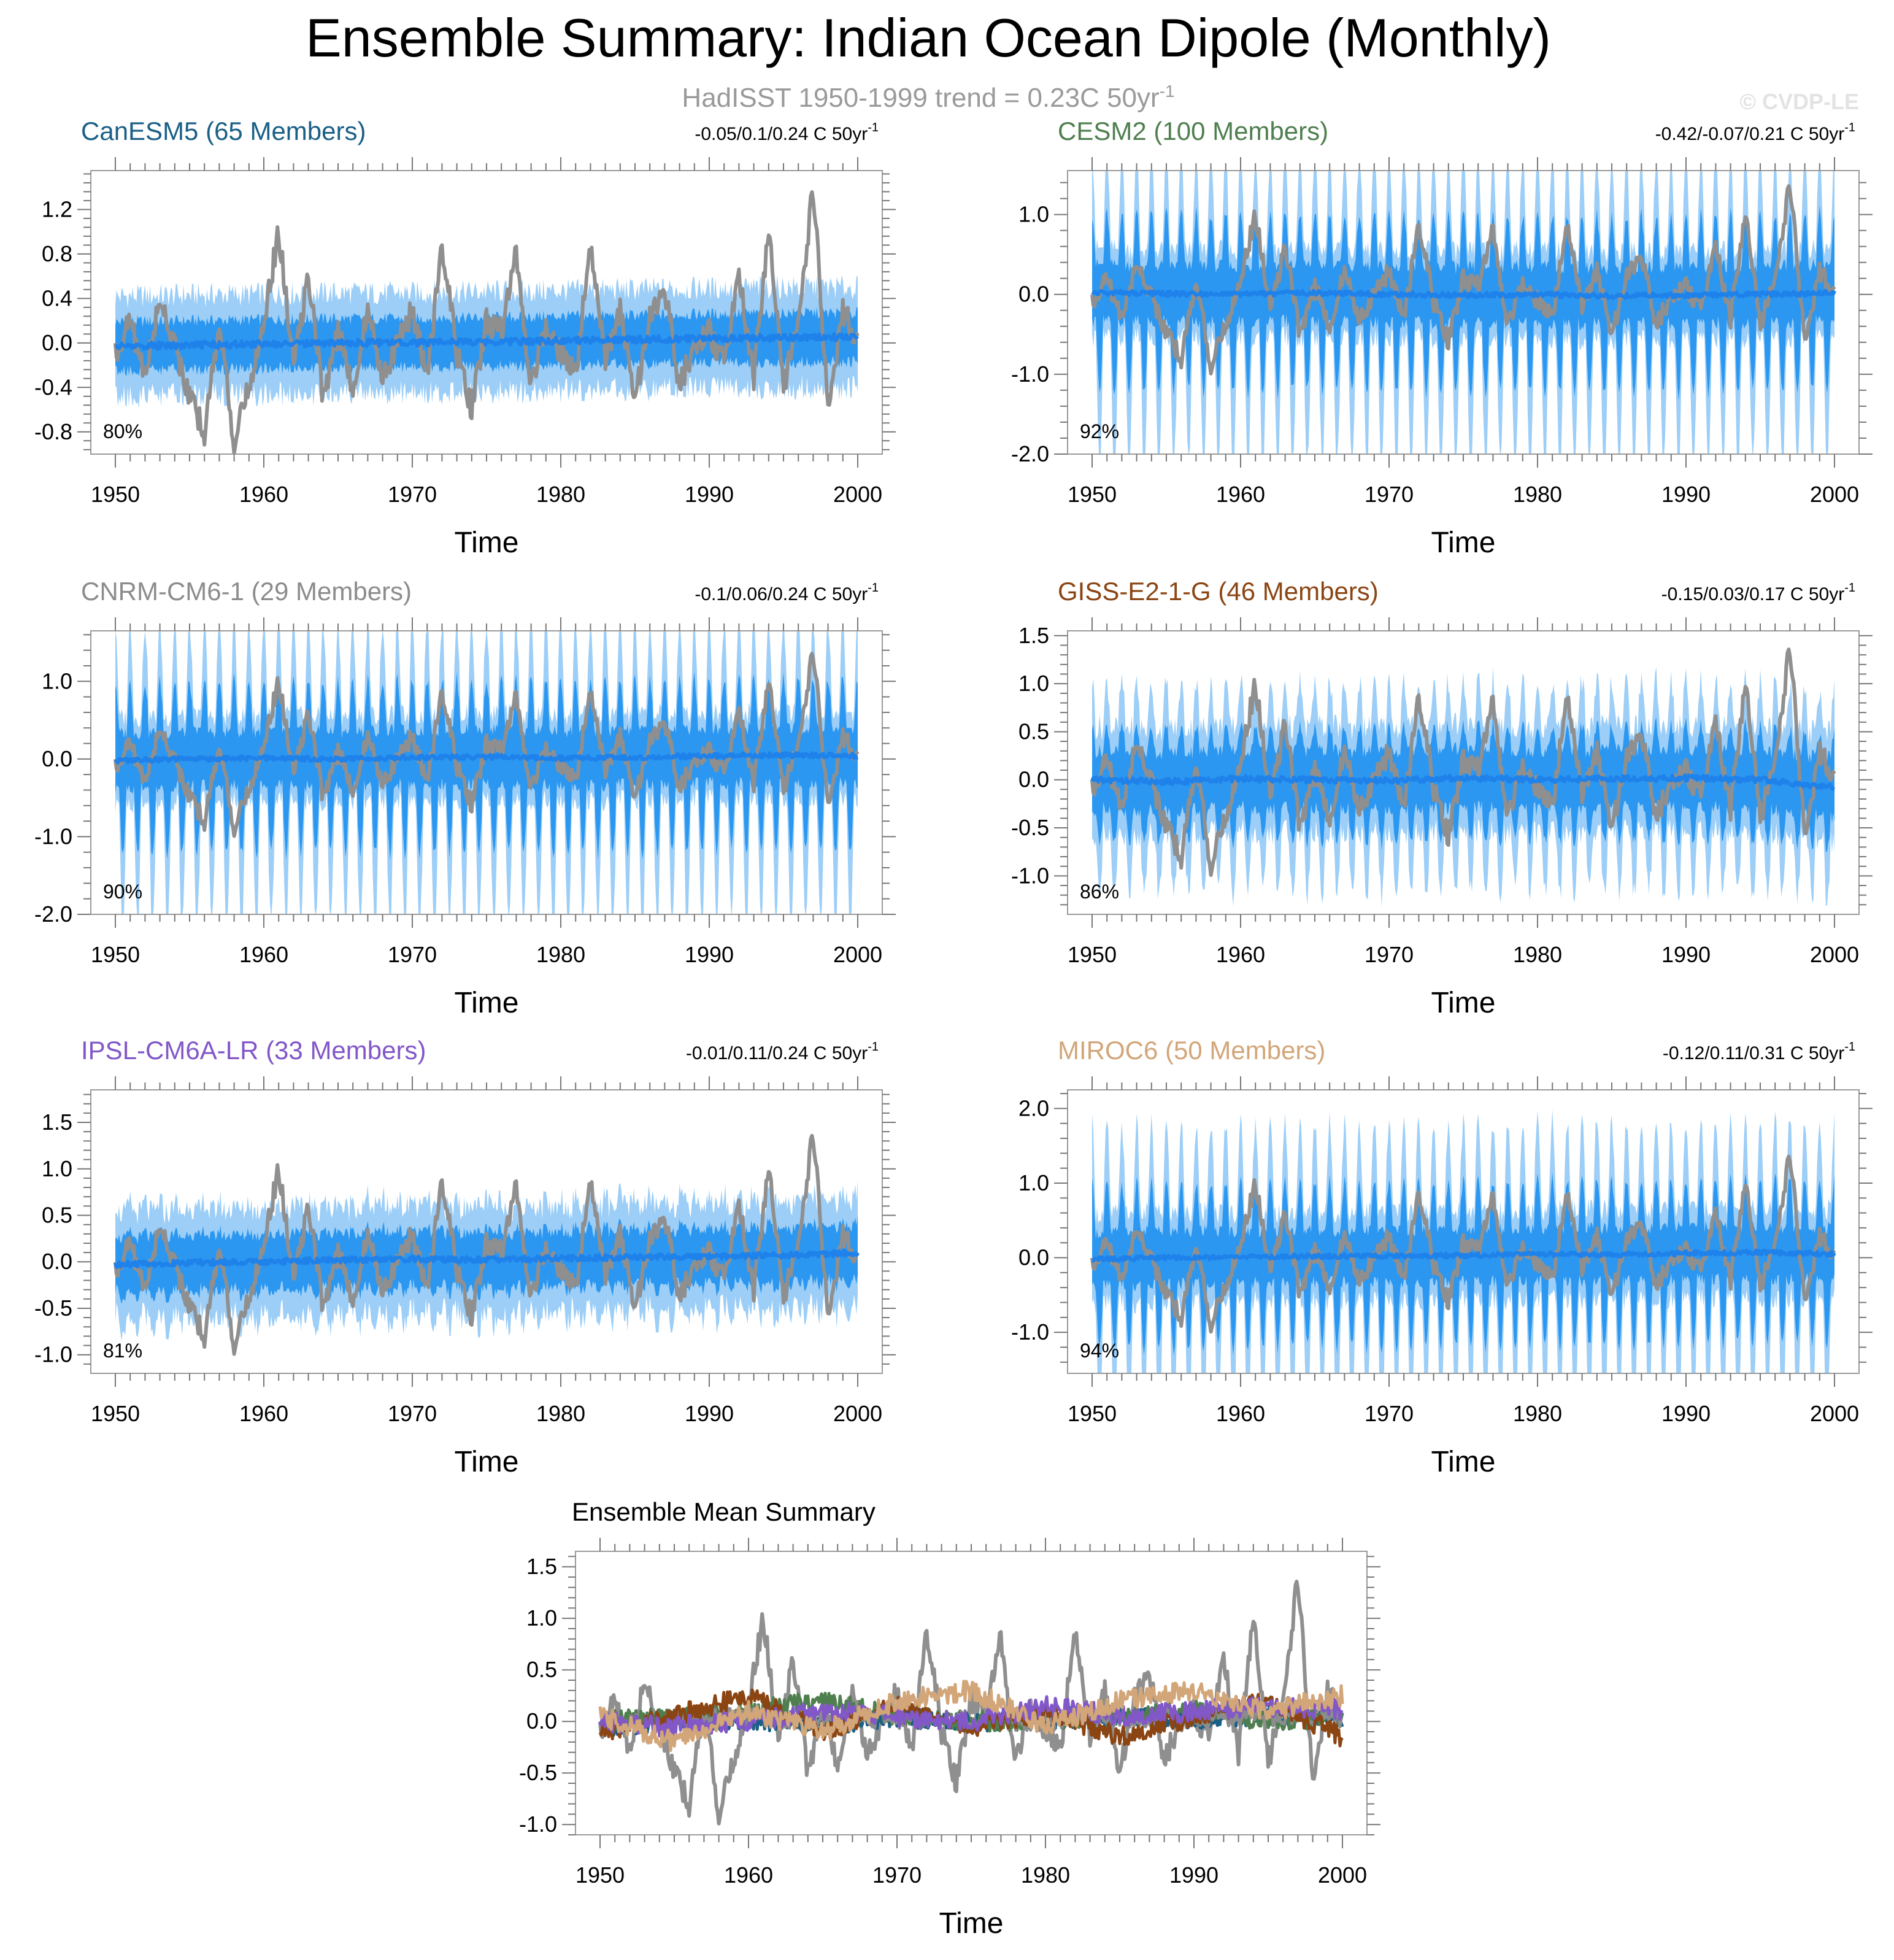 The width and height of the screenshot is (1894, 1960). I want to click on figure-subtitle: HadISST 1950-1999 trend = 0.23C 50yr-1, so click(928, 97).